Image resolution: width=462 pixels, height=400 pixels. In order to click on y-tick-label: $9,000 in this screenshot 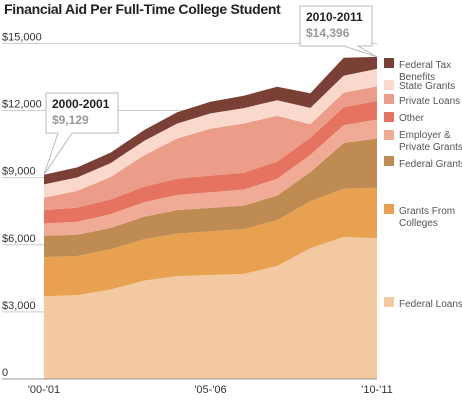, I will do `click(19, 172)`.